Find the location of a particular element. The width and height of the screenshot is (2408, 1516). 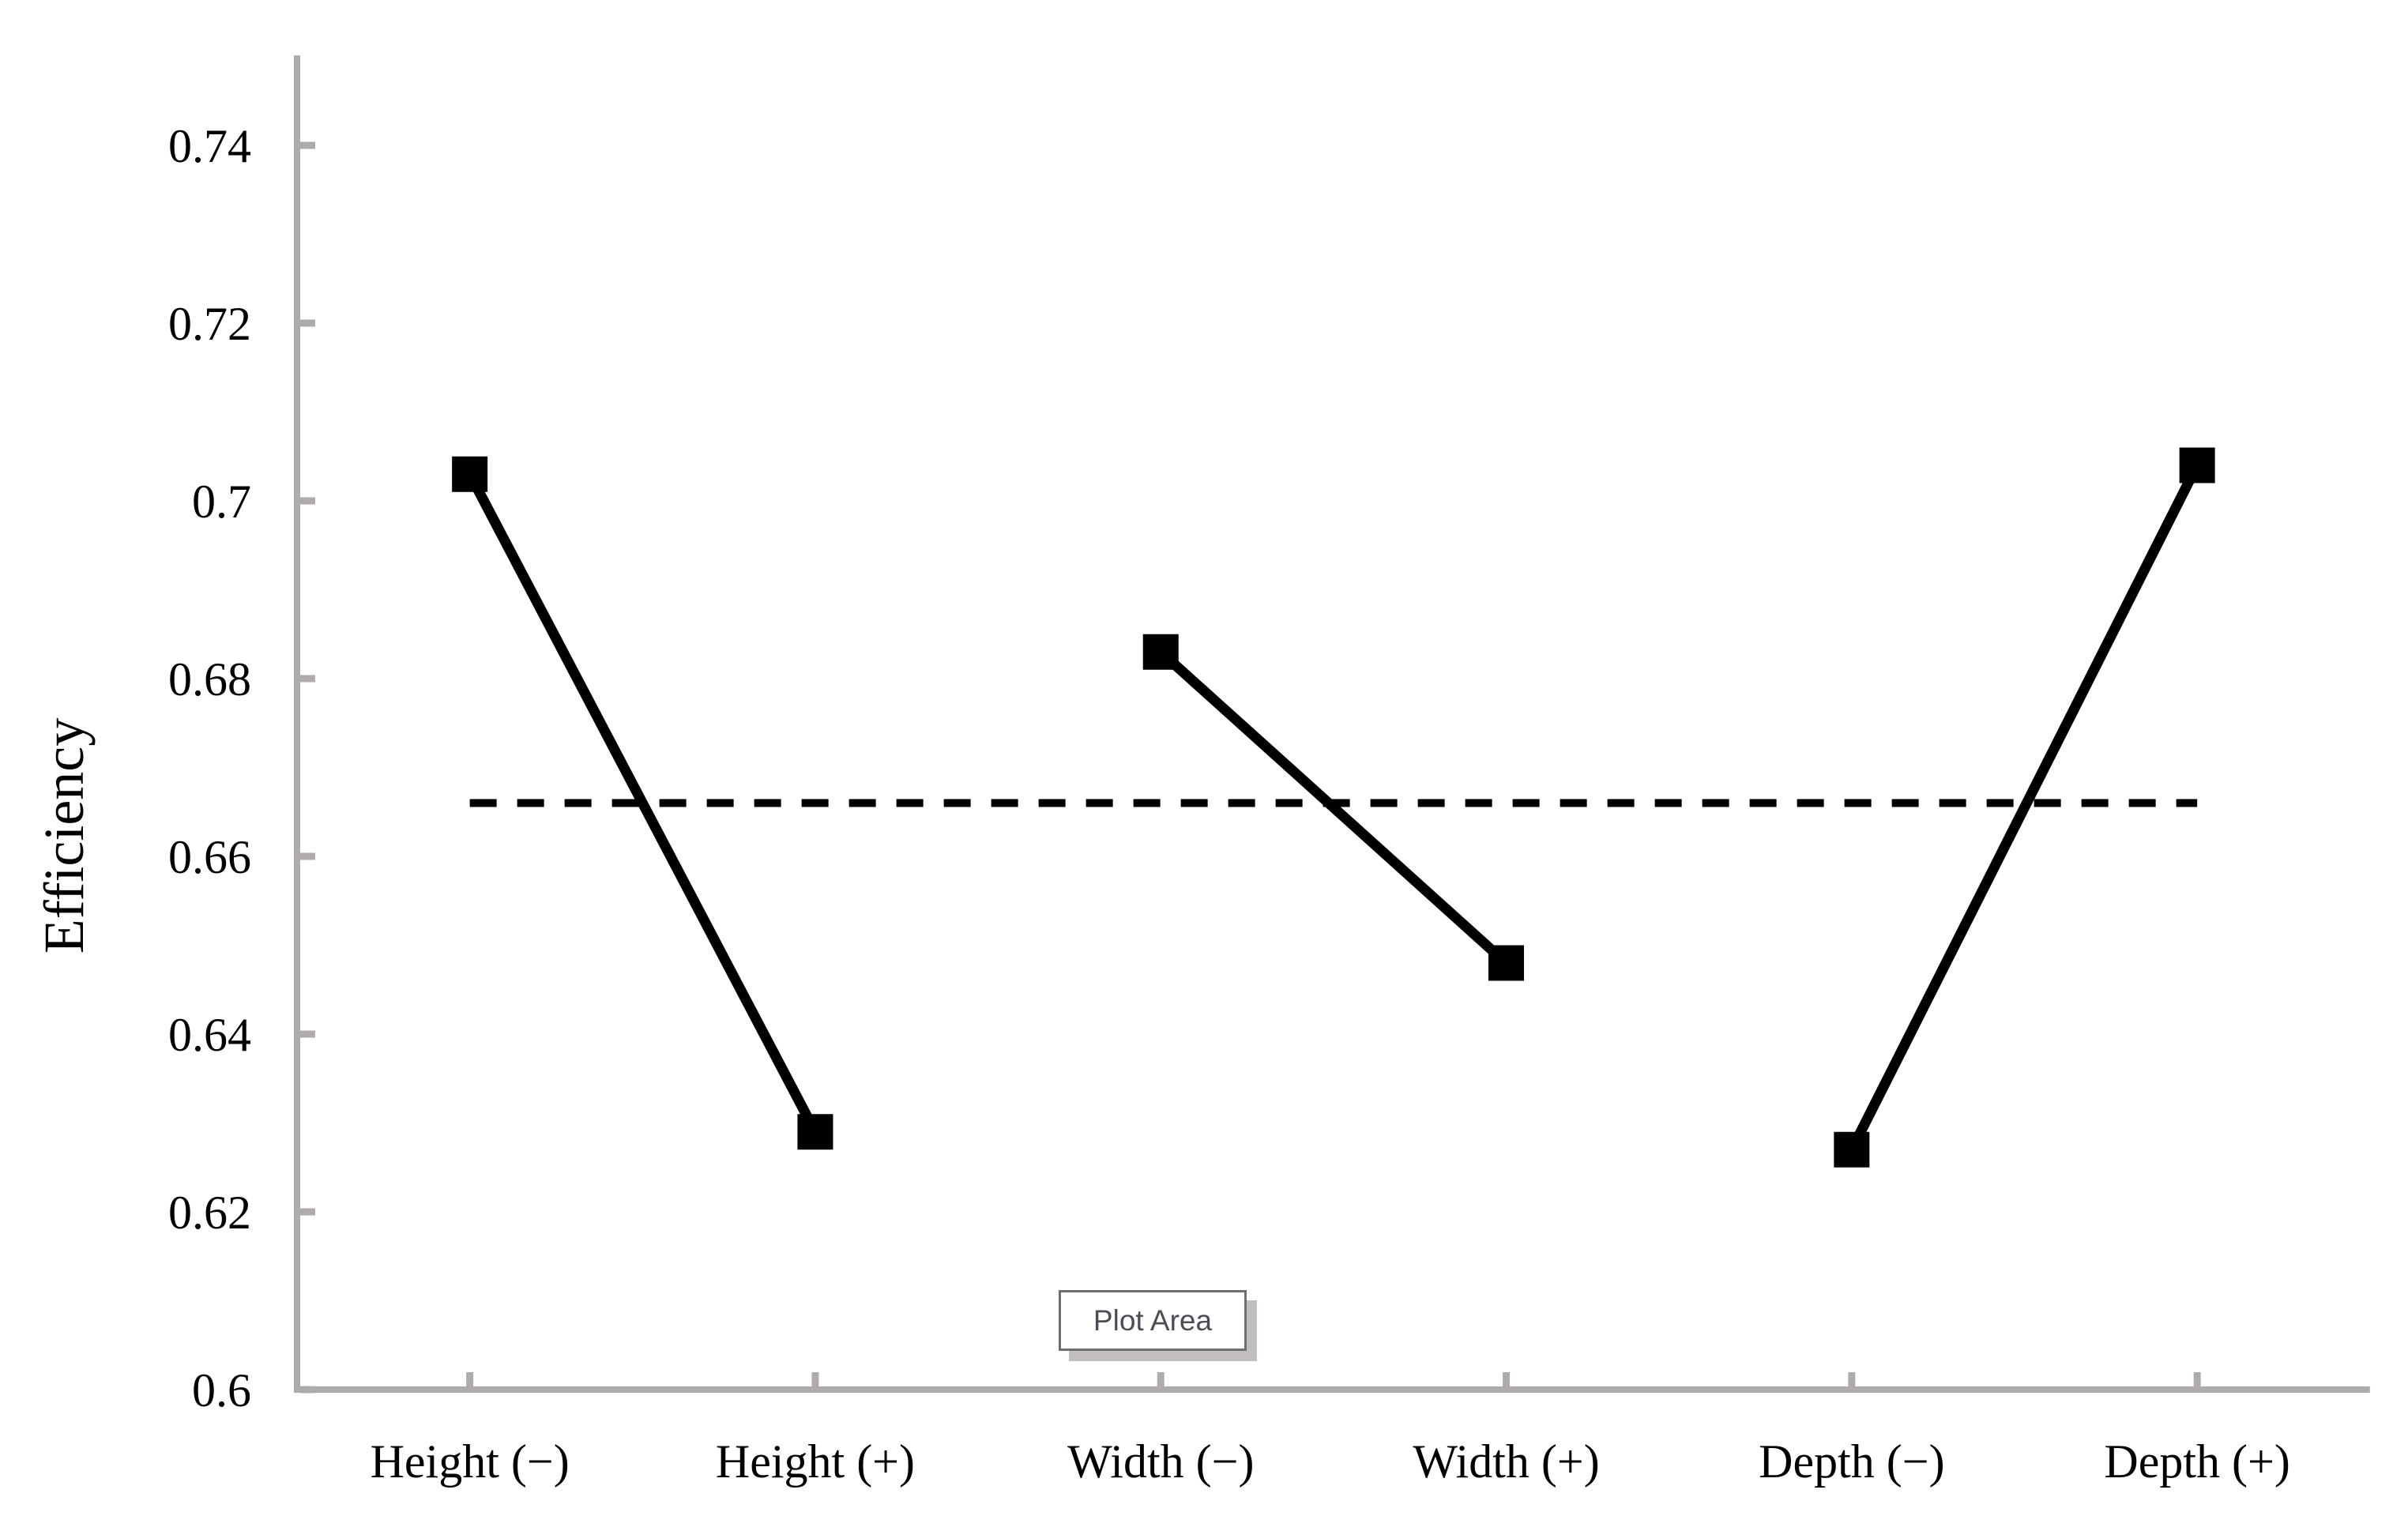

plot-area-tooltip: Plot Area is located at coordinates (1153, 1320).